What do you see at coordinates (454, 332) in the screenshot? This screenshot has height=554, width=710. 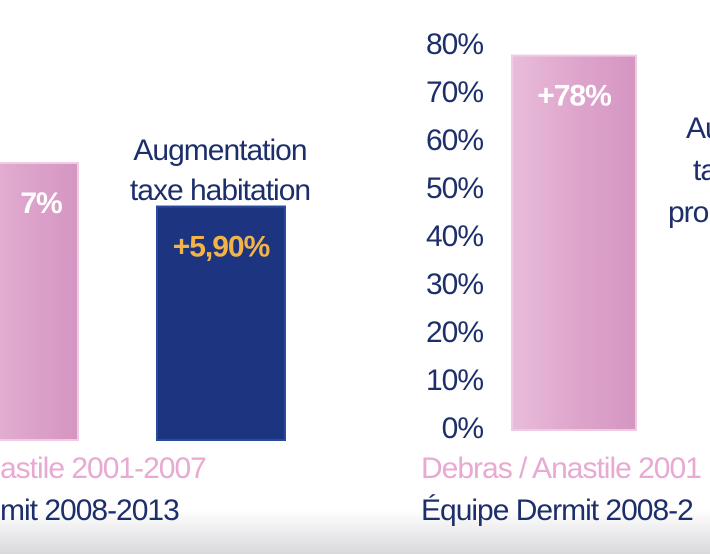 I see `y-tick-label: 20%` at bounding box center [454, 332].